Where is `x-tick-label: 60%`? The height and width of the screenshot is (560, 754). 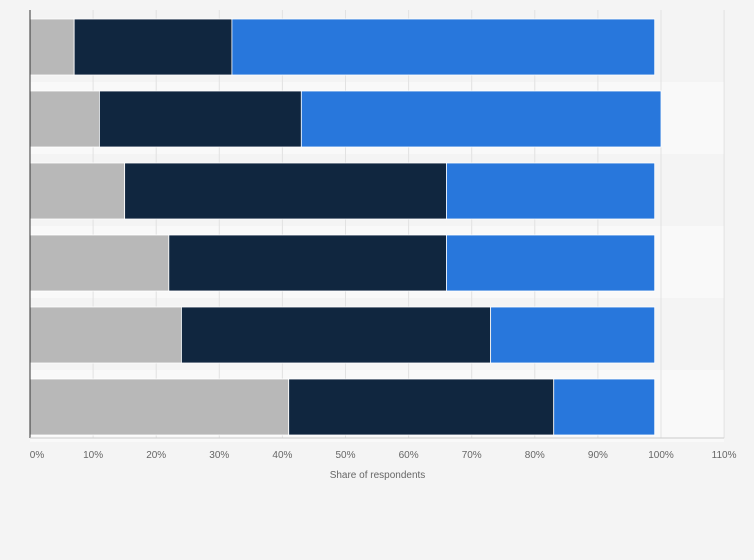 x-tick-label: 60% is located at coordinates (409, 455).